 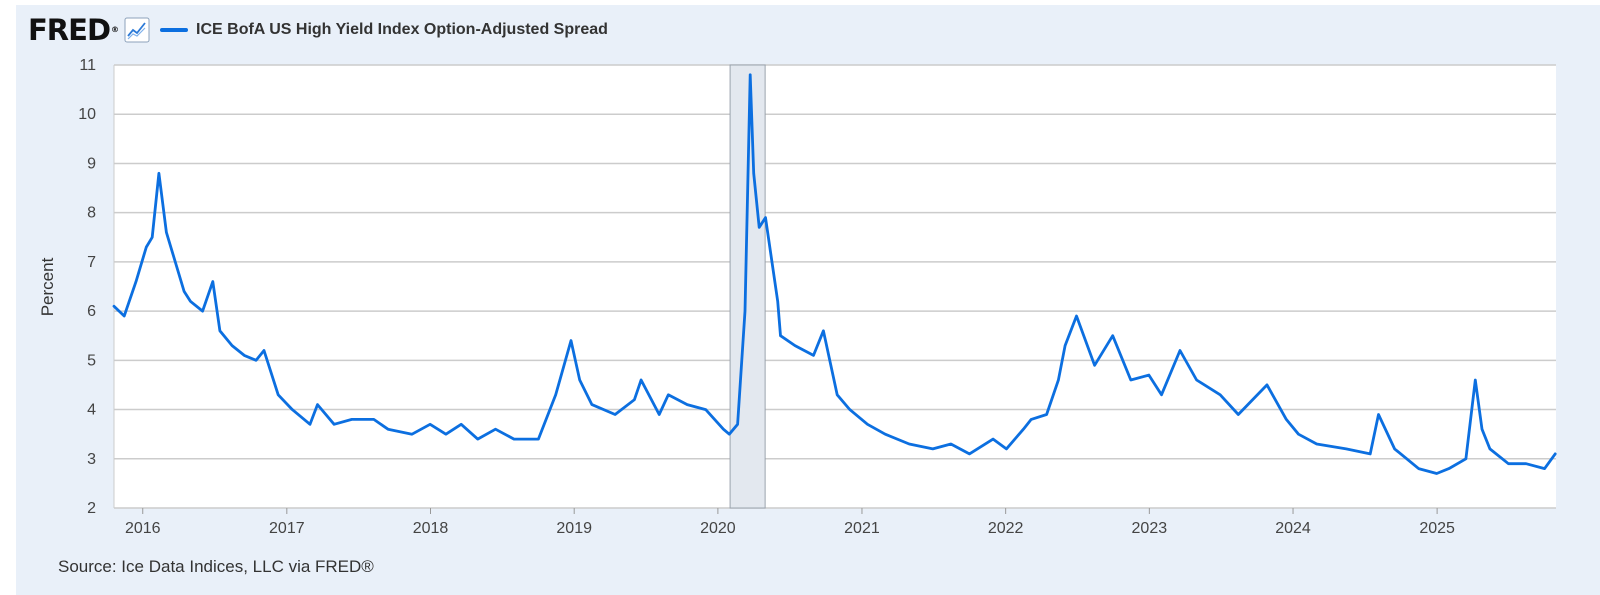 What do you see at coordinates (287, 528) in the screenshot?
I see `x-tick-label: 2017` at bounding box center [287, 528].